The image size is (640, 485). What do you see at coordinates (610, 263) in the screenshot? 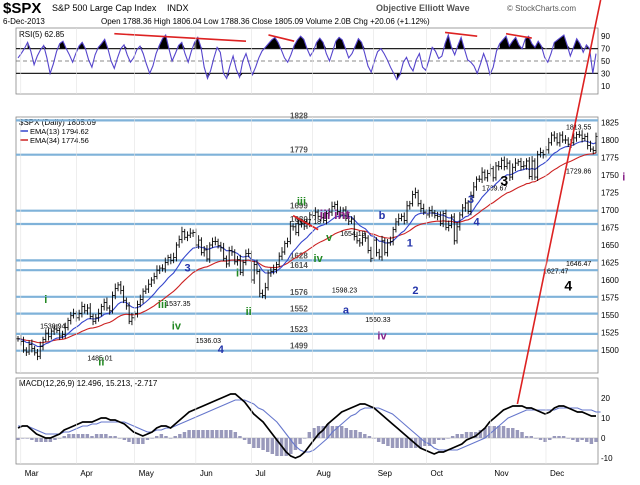
I see `price-tick-label: 1625` at bounding box center [610, 263].